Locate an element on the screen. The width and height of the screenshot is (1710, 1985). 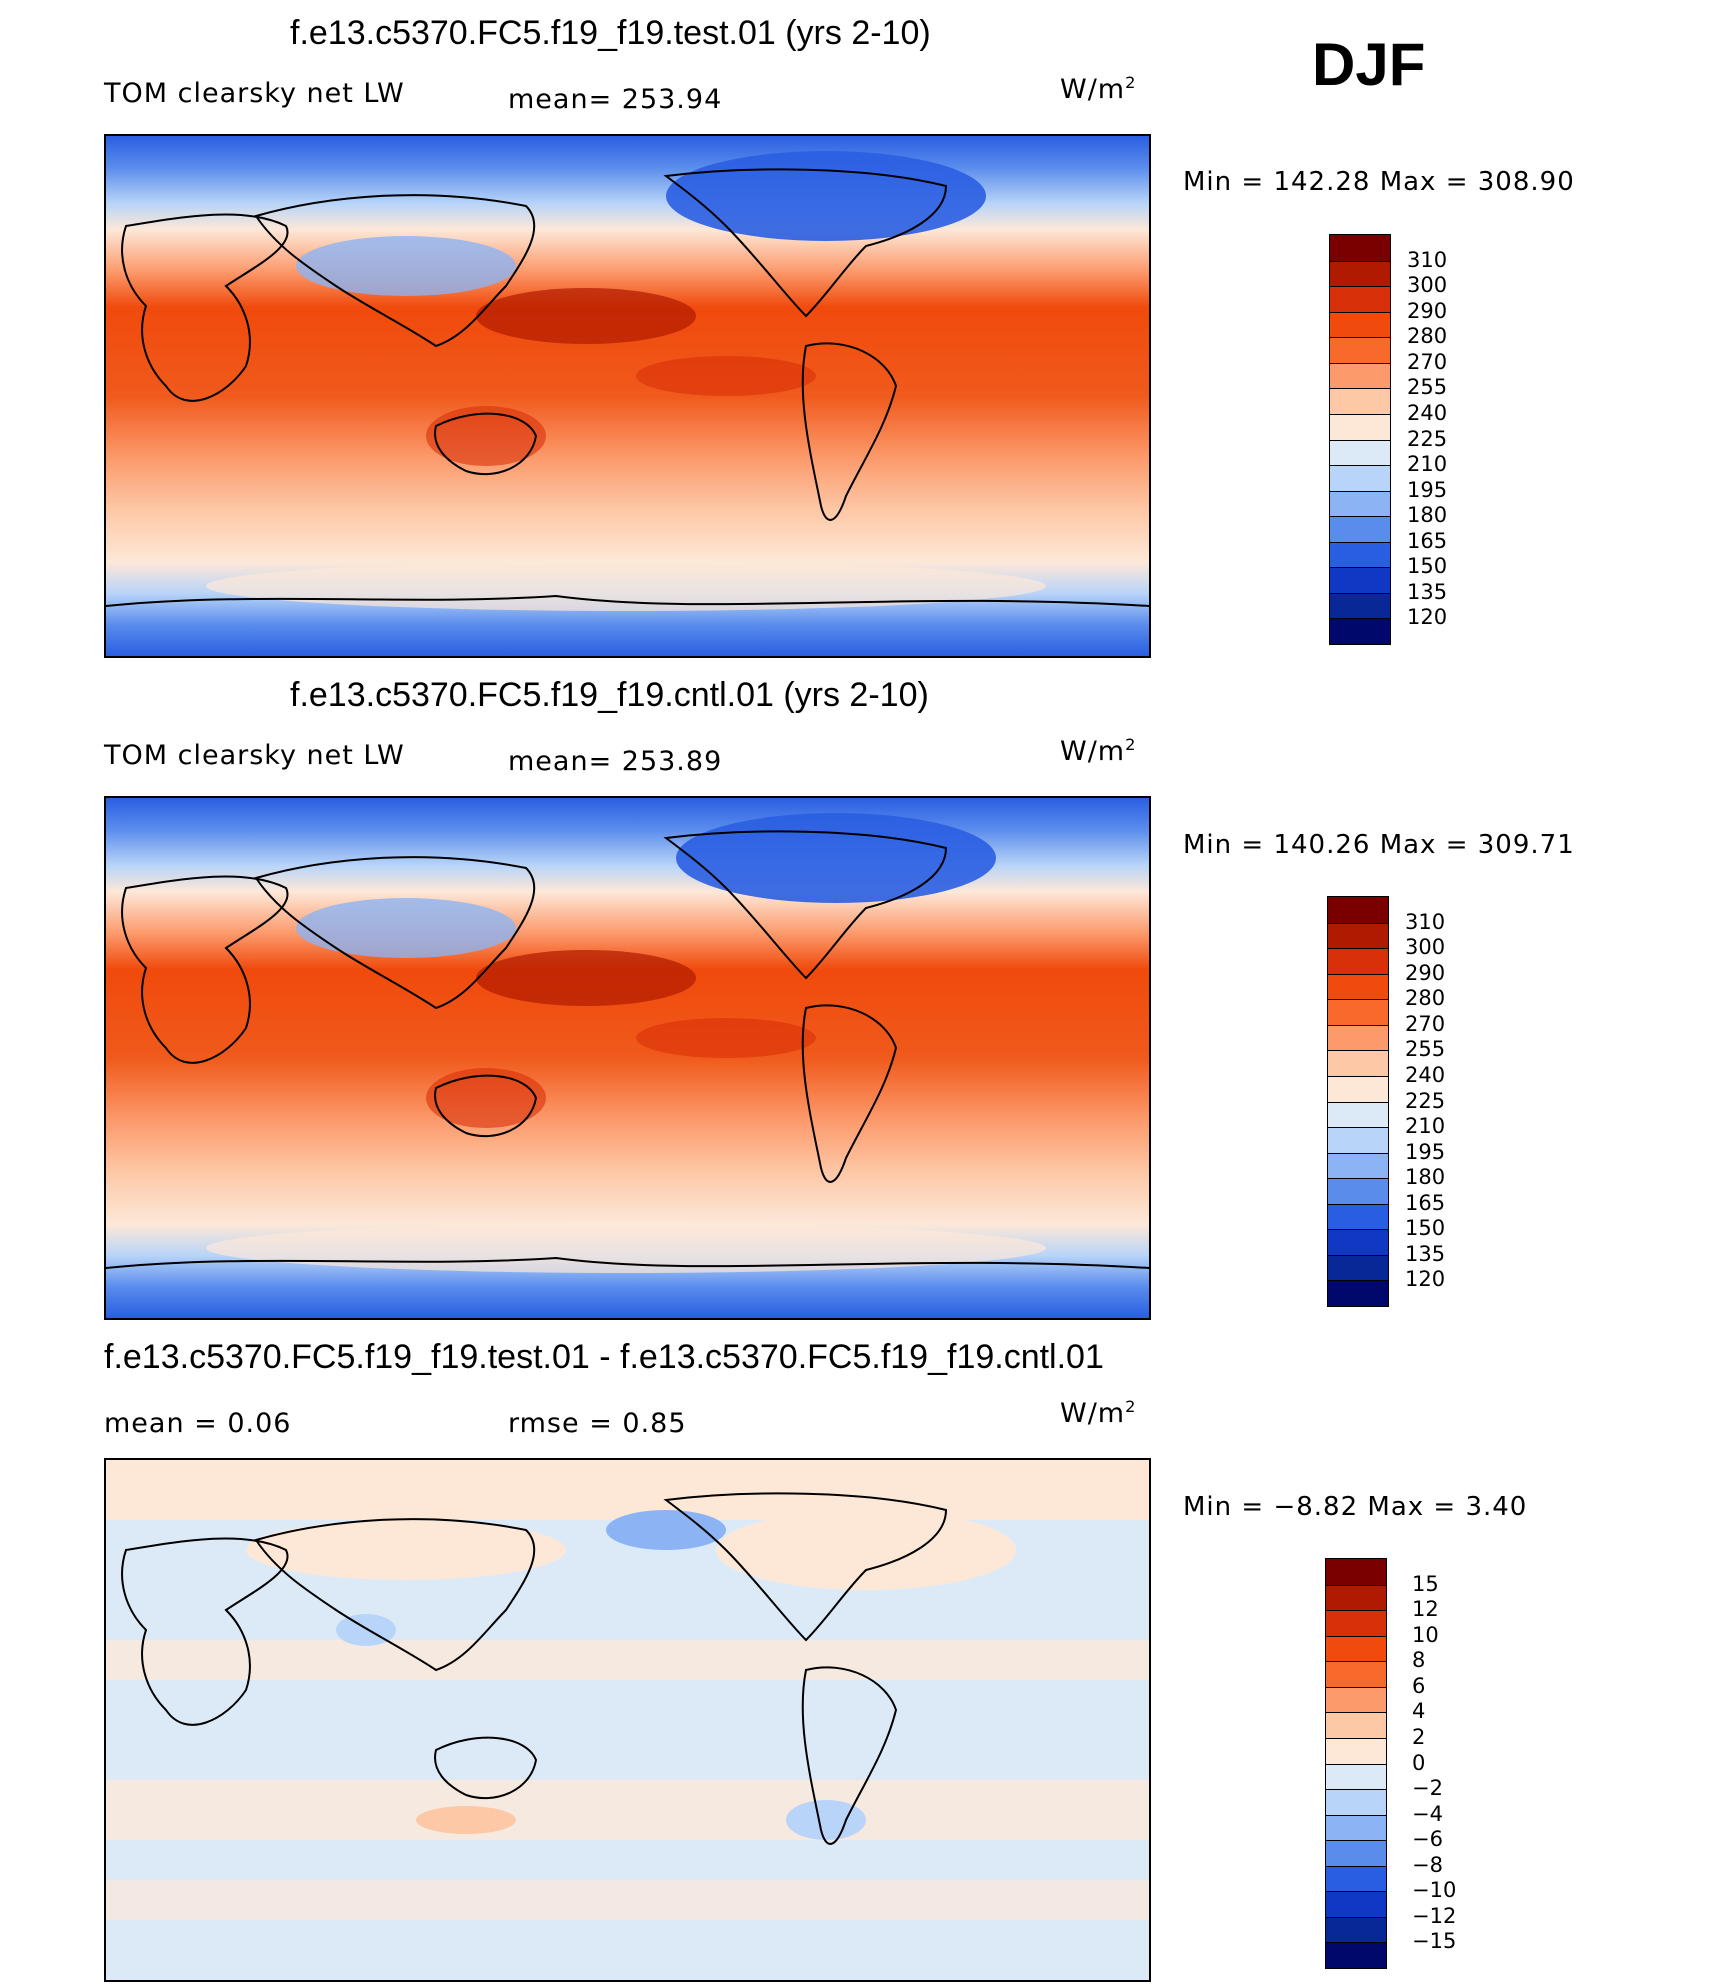
season-label: DJF is located at coordinates (1369, 64).